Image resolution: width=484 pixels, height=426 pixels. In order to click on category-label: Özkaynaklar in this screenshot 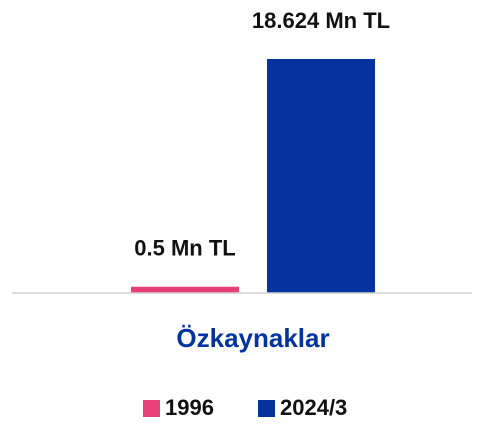, I will do `click(252, 338)`.